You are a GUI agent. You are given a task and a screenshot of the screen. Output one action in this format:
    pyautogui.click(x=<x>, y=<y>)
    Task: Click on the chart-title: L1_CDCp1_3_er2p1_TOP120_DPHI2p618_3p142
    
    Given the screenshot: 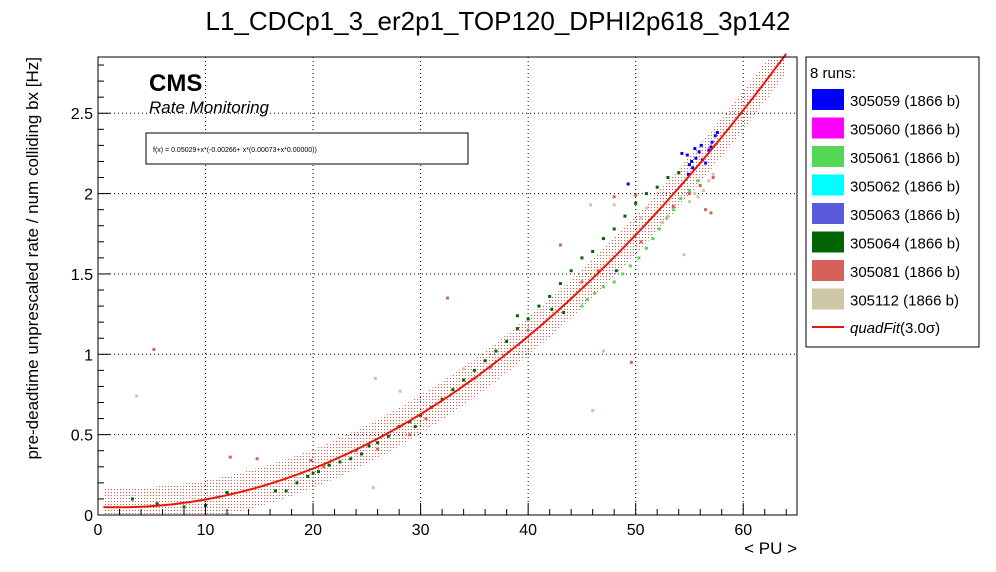 What is the action you would take?
    pyautogui.click(x=498, y=21)
    